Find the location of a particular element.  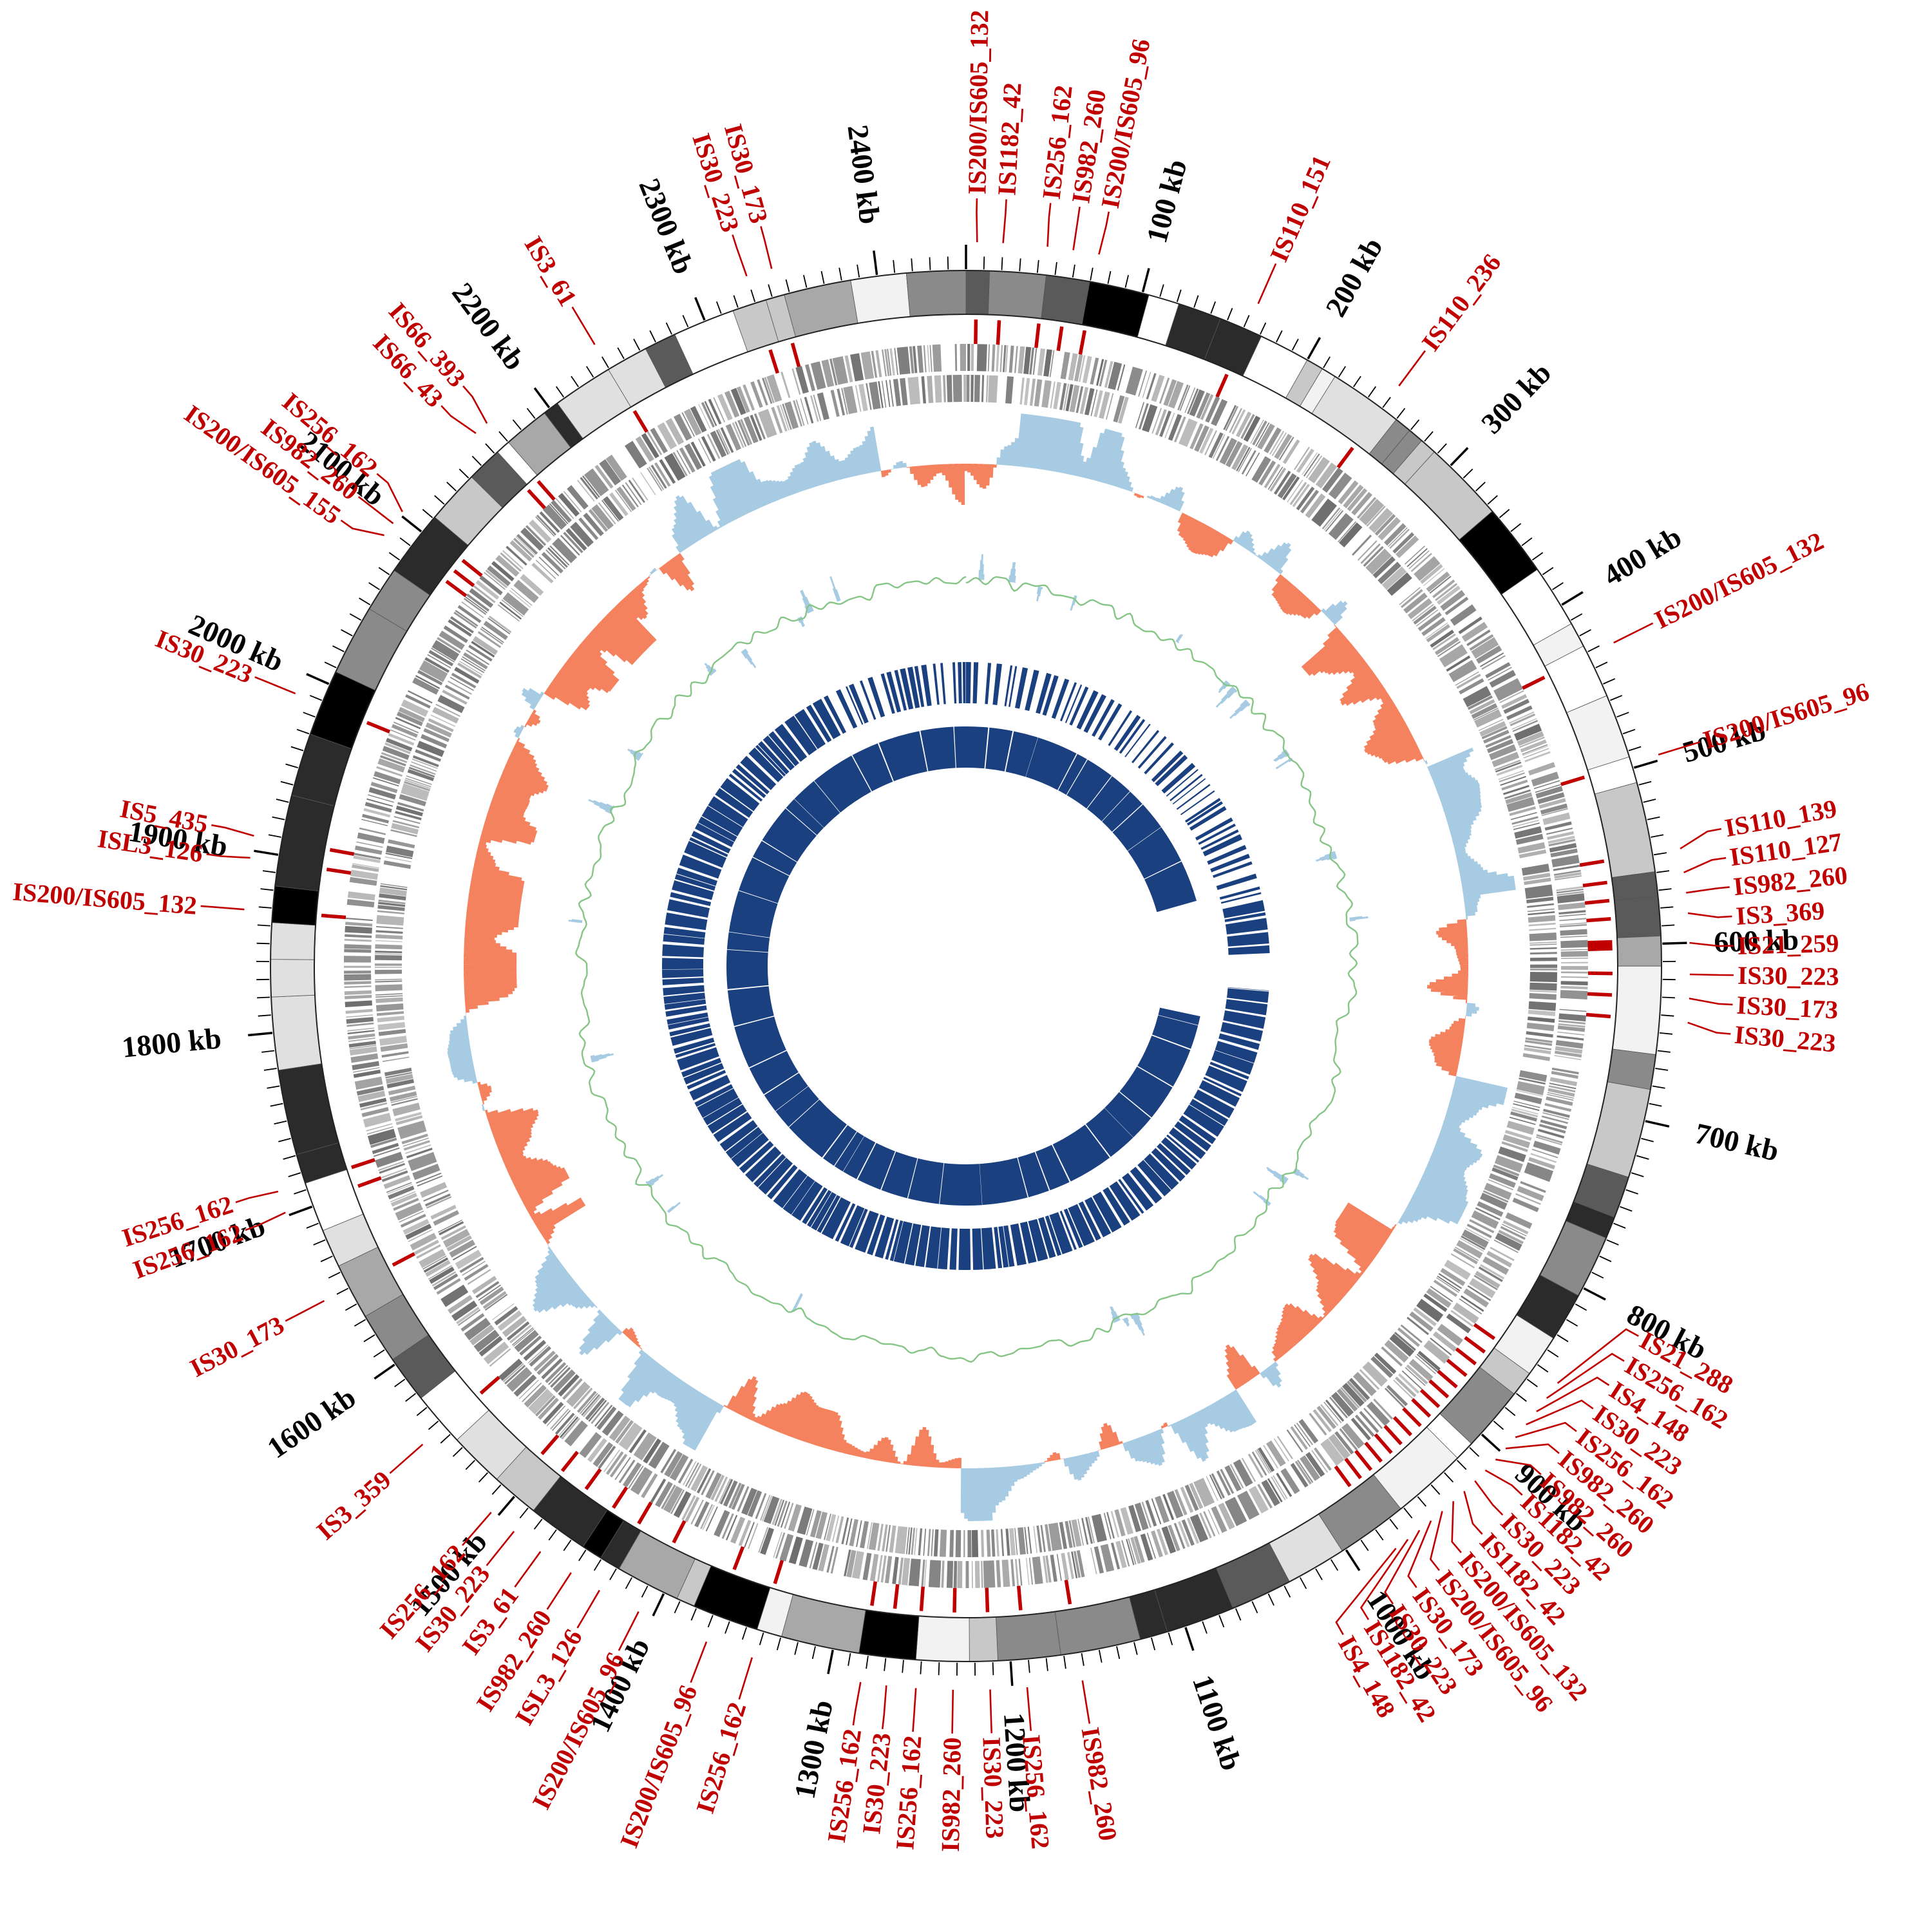

is-label: IS982_260 is located at coordinates (951, 1795).